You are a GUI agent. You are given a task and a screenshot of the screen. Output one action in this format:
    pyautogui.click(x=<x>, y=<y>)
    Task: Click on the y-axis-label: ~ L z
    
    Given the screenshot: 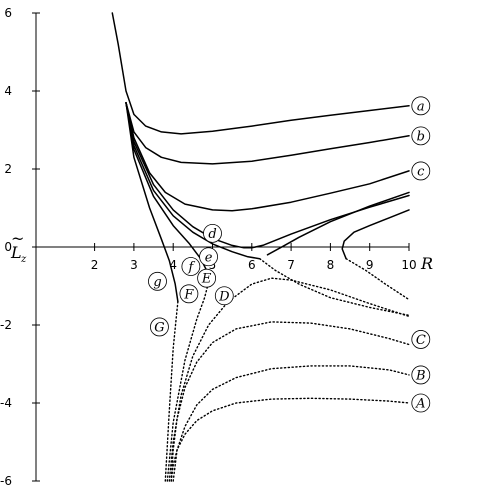 What is the action you would take?
    pyautogui.click(x=18, y=247)
    